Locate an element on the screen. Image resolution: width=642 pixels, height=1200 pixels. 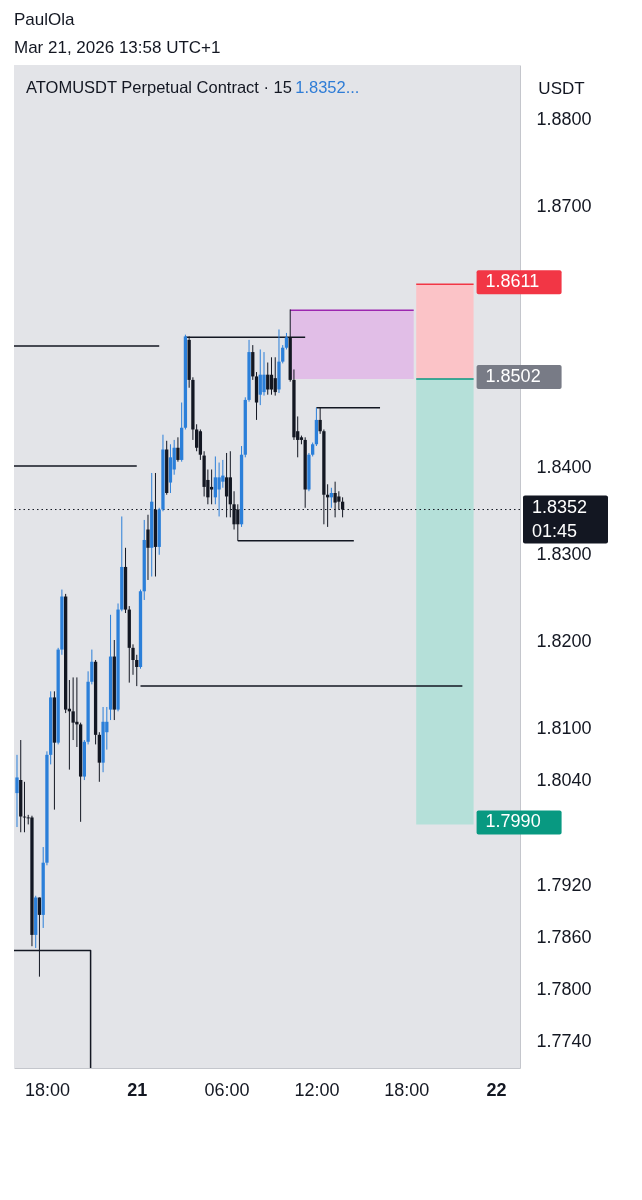
y-tick-label: 1.8400 is located at coordinates (564, 467).